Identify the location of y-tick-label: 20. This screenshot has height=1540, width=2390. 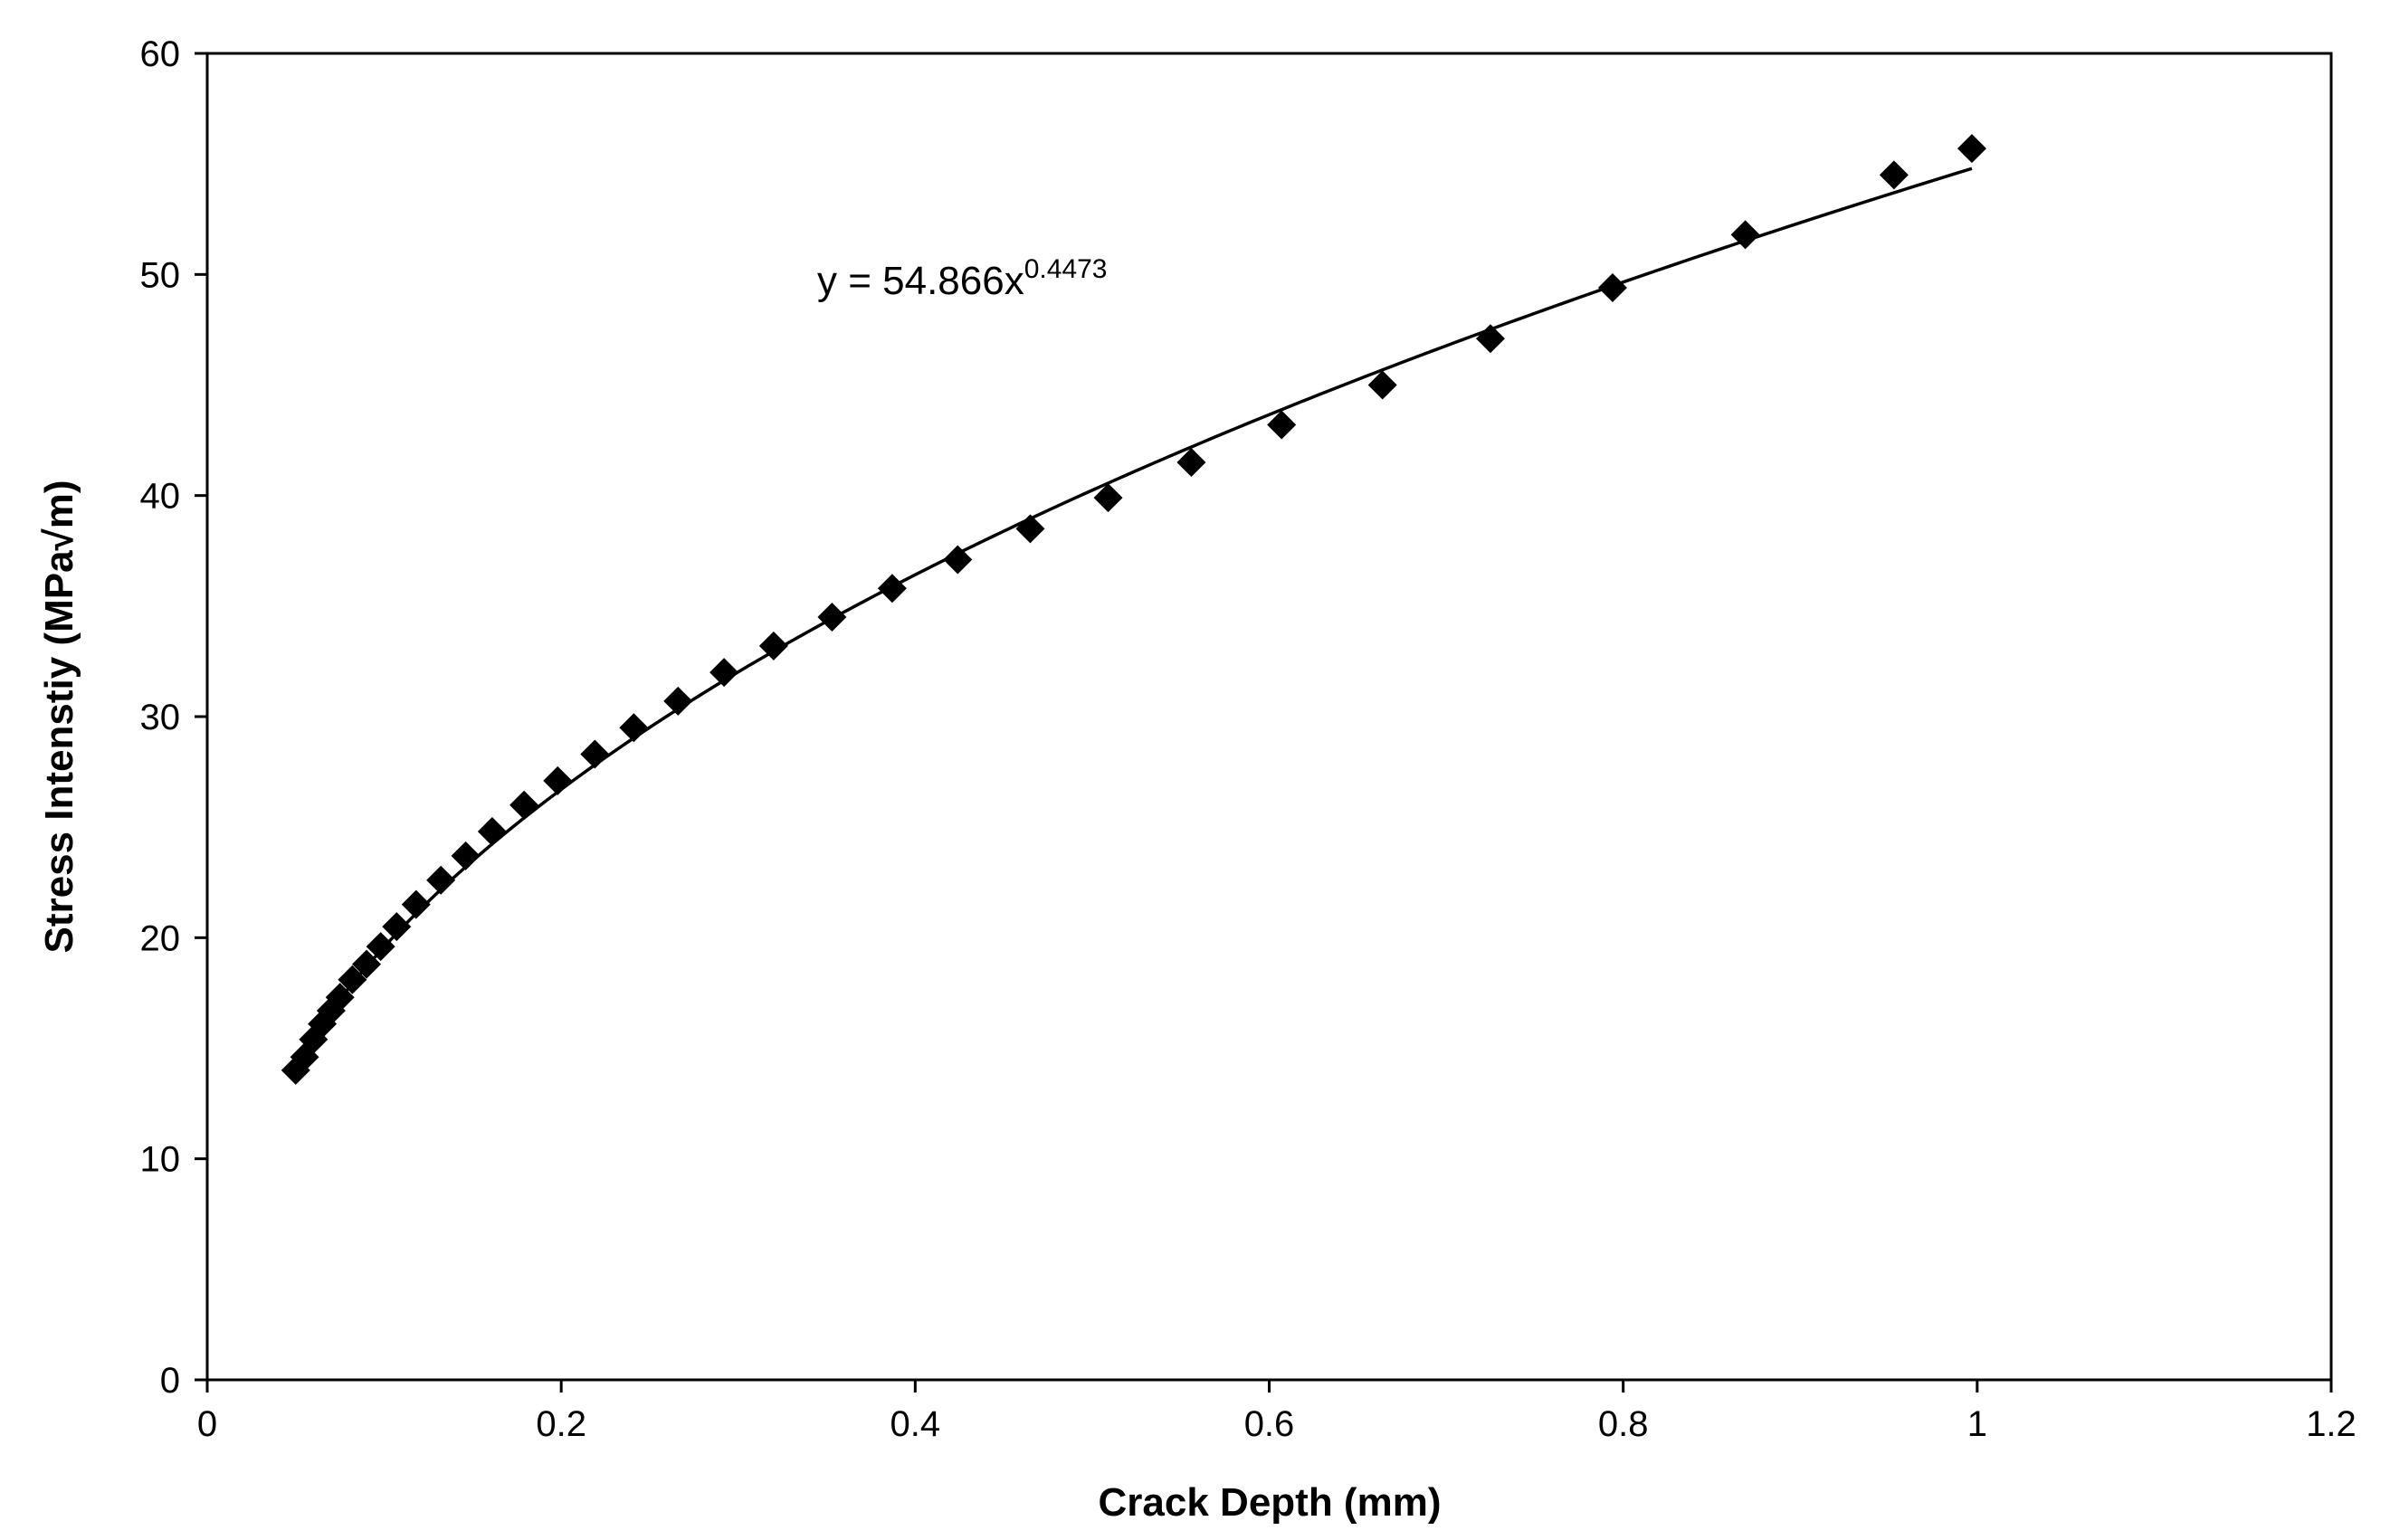
(160, 938).